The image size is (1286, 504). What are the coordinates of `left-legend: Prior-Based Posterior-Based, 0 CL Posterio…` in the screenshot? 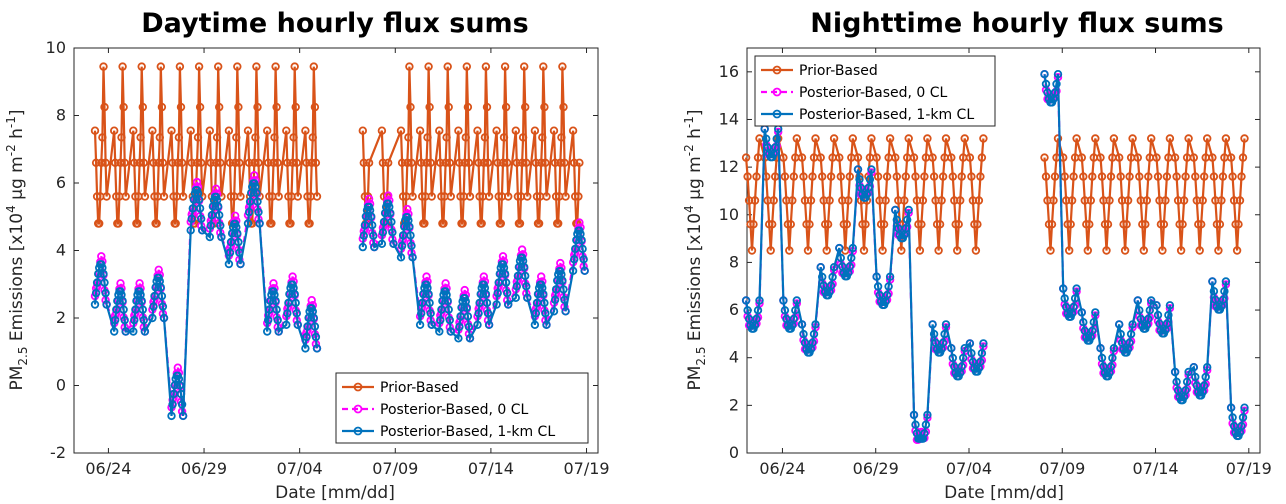 It's located at (462, 408).